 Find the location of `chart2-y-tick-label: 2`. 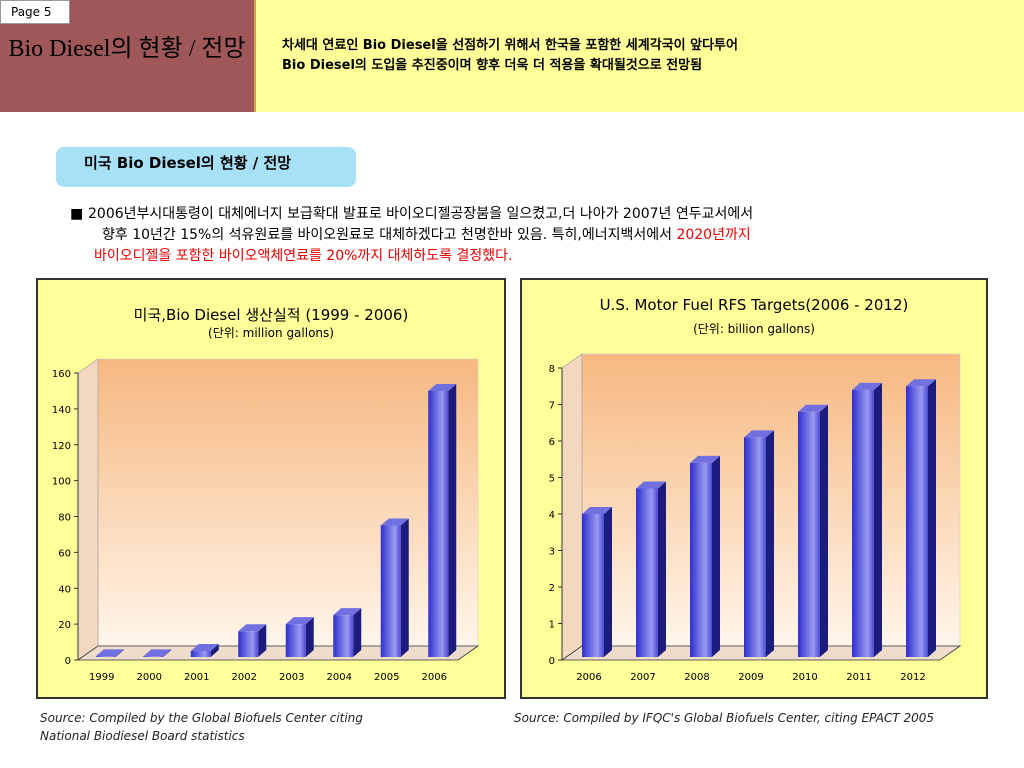

chart2-y-tick-label: 2 is located at coordinates (552, 588).